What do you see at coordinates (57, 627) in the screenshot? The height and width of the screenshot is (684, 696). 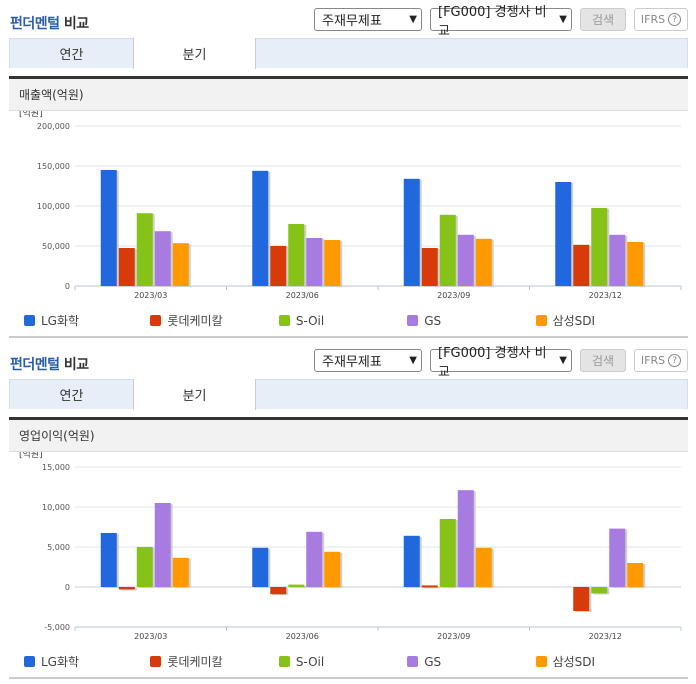 I see `svg-text: -5,000` at bounding box center [57, 627].